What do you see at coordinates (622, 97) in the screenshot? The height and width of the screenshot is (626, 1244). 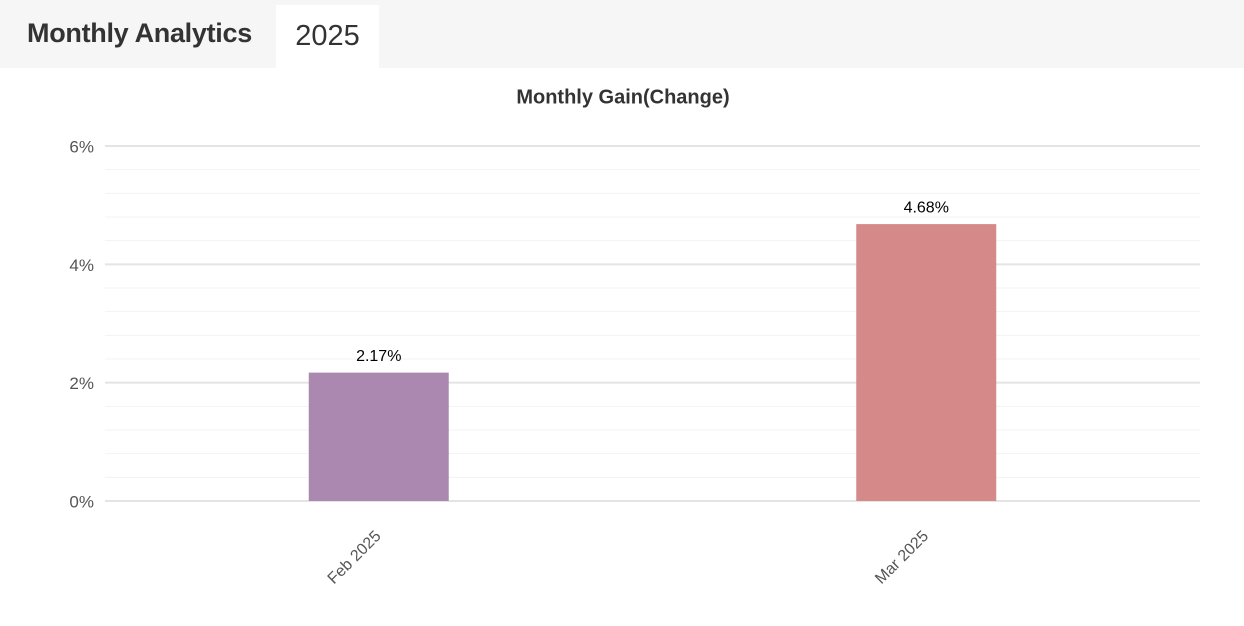 I see `chart-title: Monthly Gain(Change)` at bounding box center [622, 97].